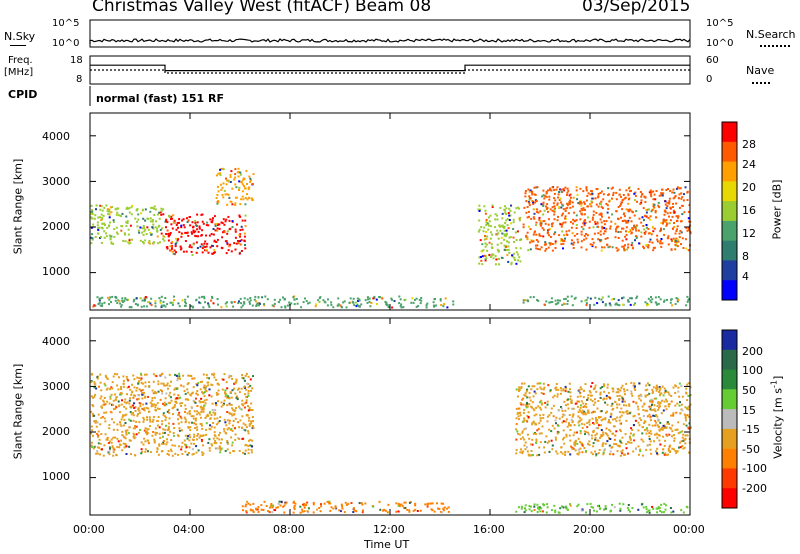 Image resolution: width=800 pixels, height=554 pixels. Describe the element at coordinates (754, 468) in the screenshot. I see `vel-cbar-tick-m100: -100` at that location.